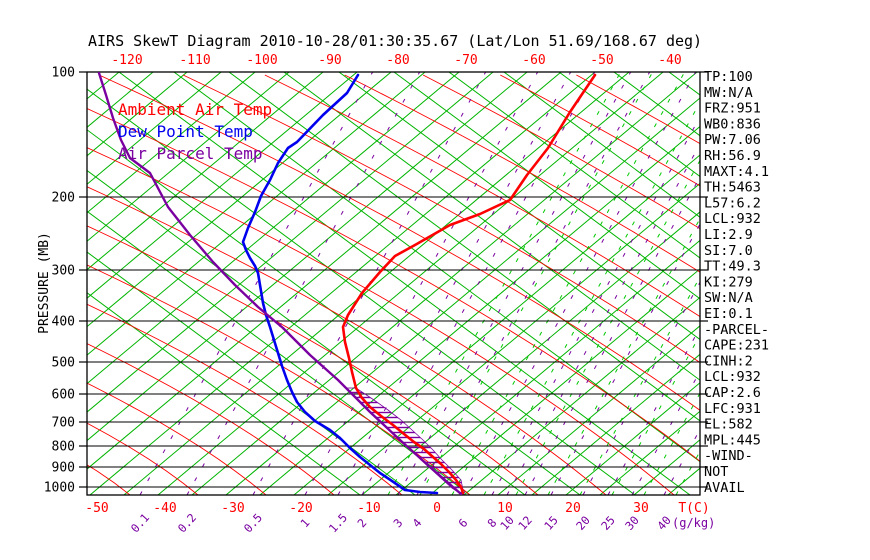  Describe the element at coordinates (732, 203) in the screenshot. I see `panel-line: L57:6.2` at that location.